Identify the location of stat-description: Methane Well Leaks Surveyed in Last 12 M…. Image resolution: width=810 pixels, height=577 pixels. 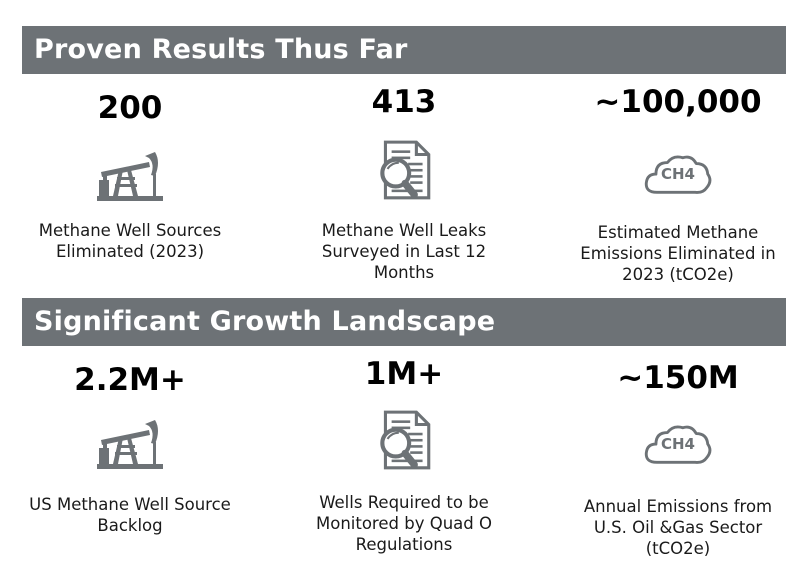
(404, 251).